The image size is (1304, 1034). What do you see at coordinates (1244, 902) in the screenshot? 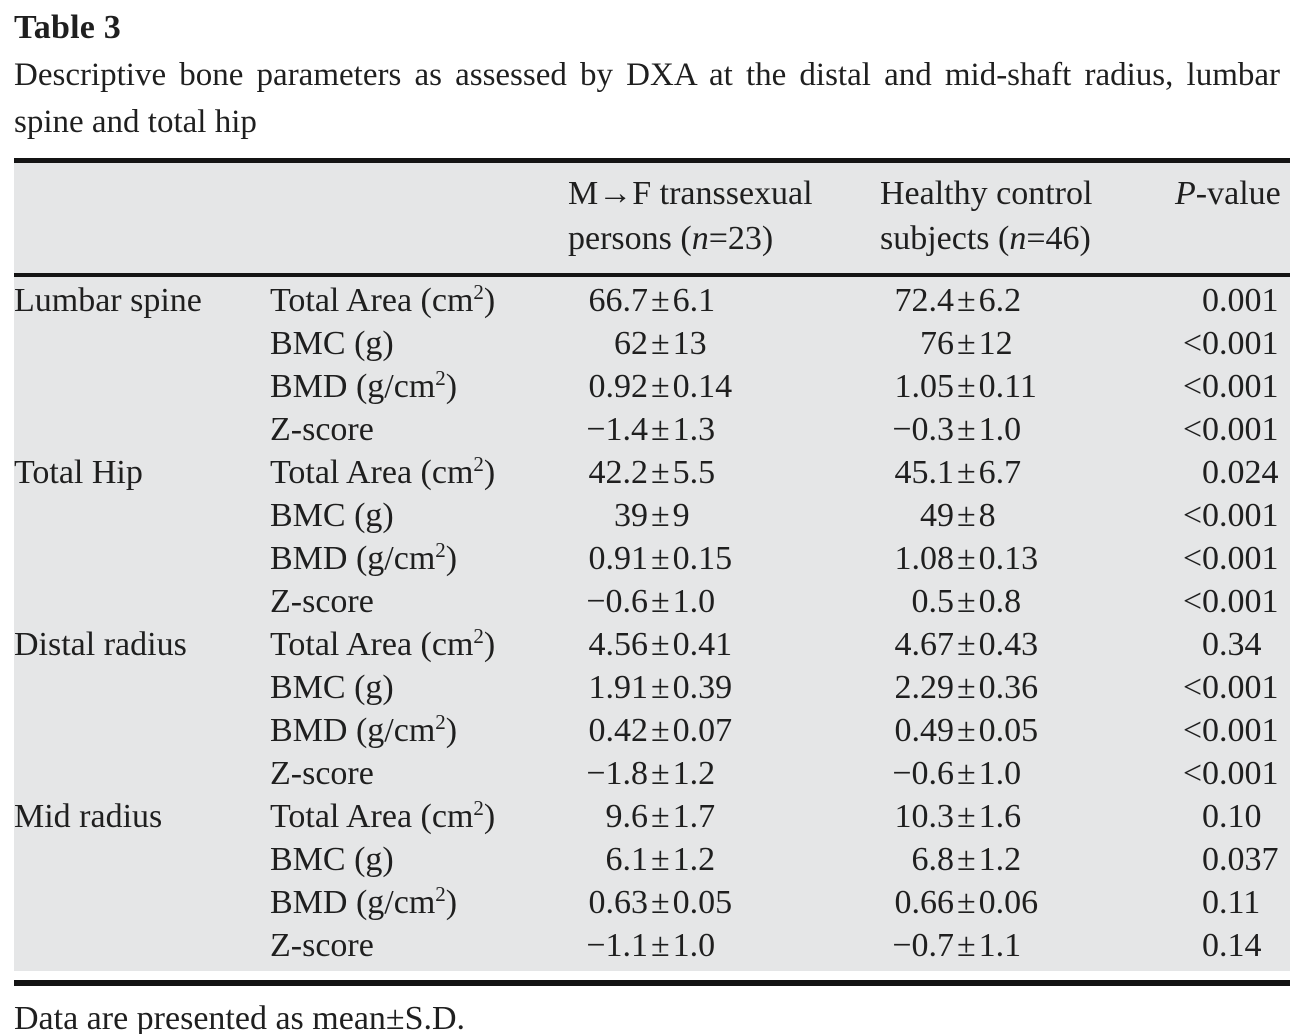
I see `pvalue-fraction-part: 11` at bounding box center [1244, 902].